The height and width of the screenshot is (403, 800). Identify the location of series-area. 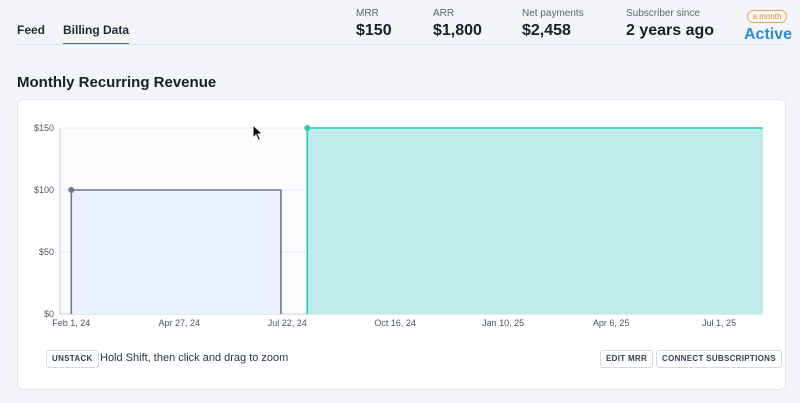
(176, 252).